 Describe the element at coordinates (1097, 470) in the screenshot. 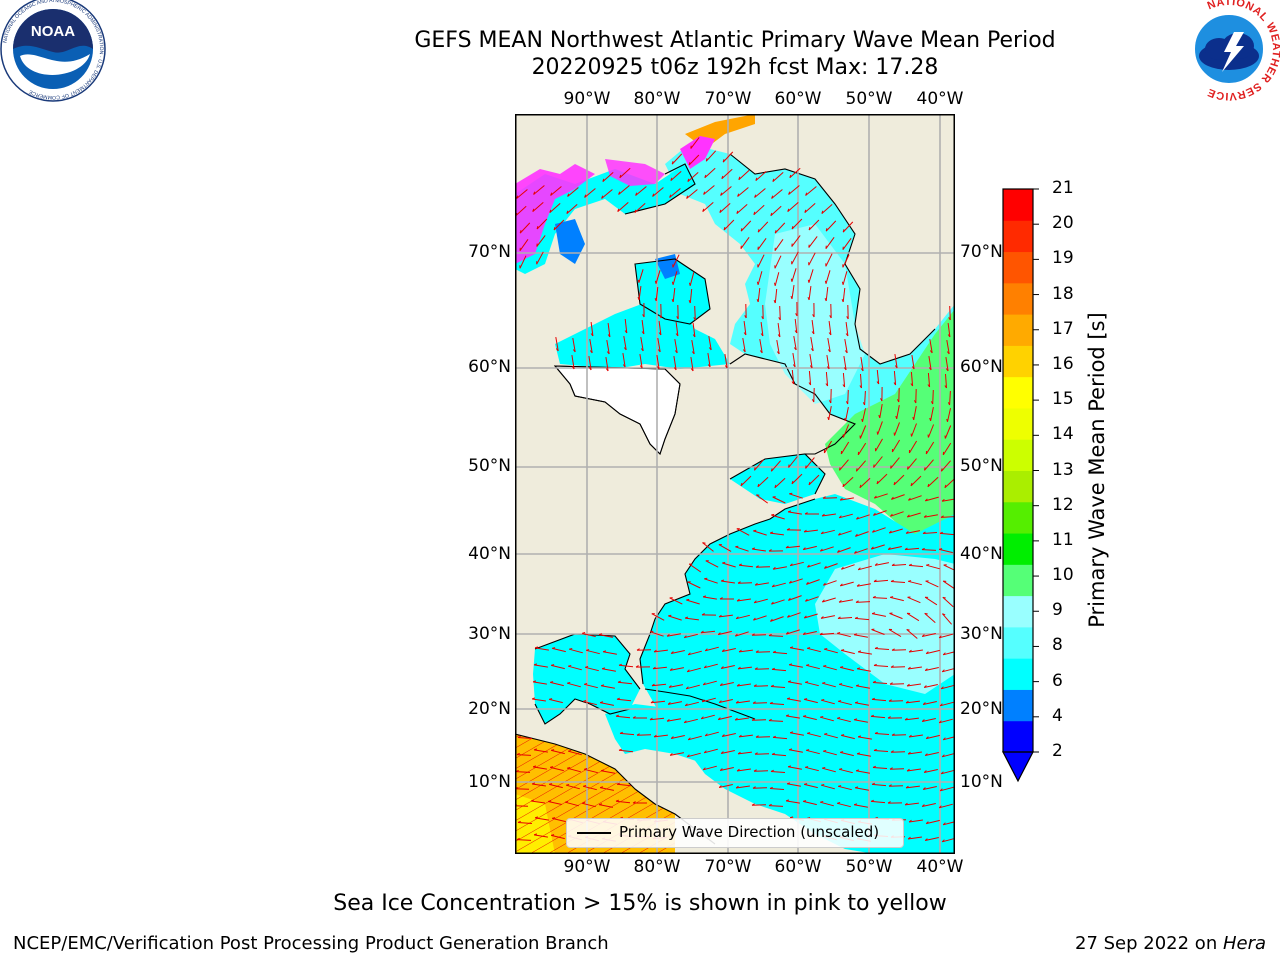

I see `colorbar-title: Primary Wave Mean Period [s]` at that location.